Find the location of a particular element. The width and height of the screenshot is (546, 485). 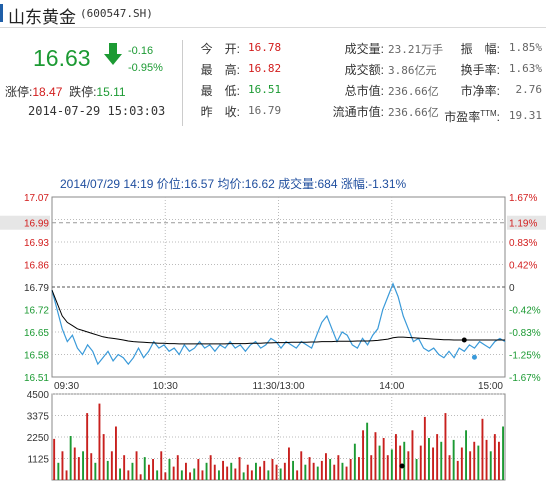

y-tick-label: 16.93 is located at coordinates (36, 243).